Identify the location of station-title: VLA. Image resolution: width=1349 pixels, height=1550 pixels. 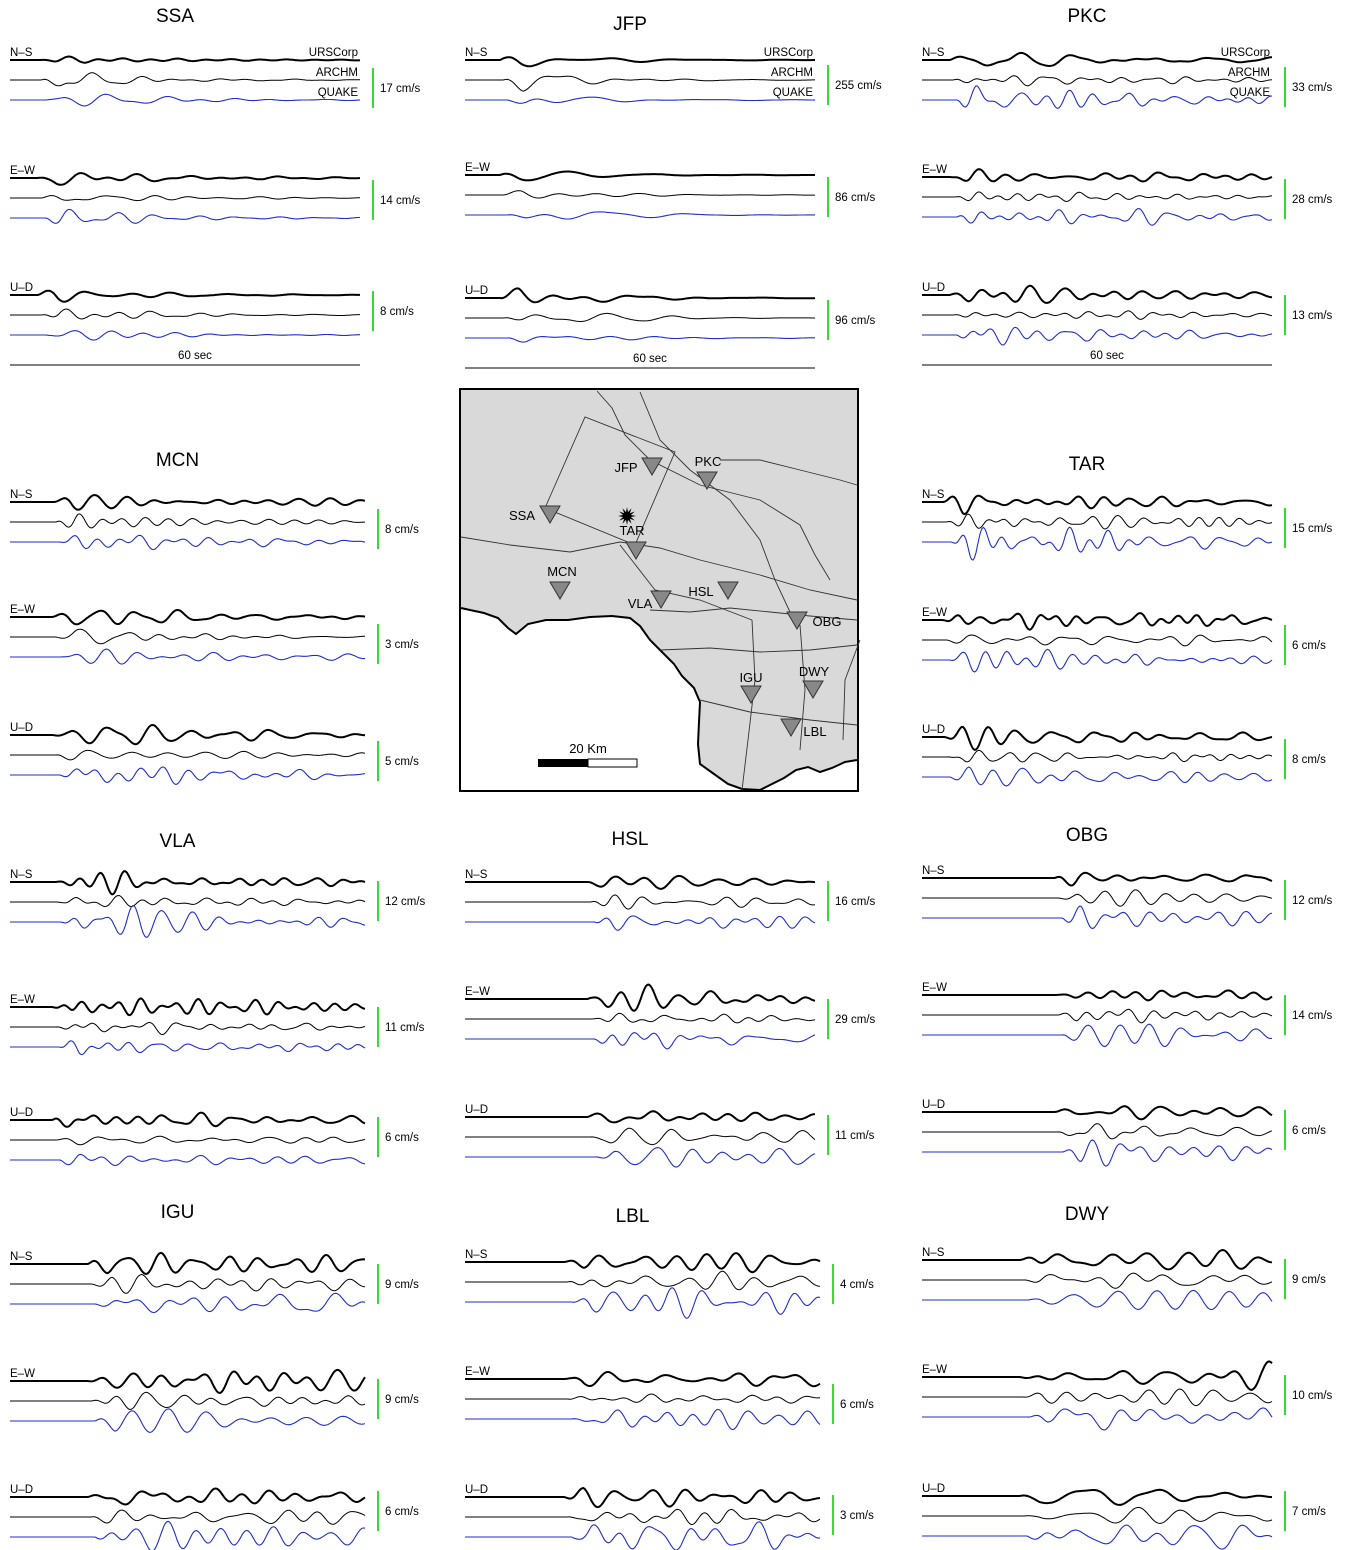
(178, 841).